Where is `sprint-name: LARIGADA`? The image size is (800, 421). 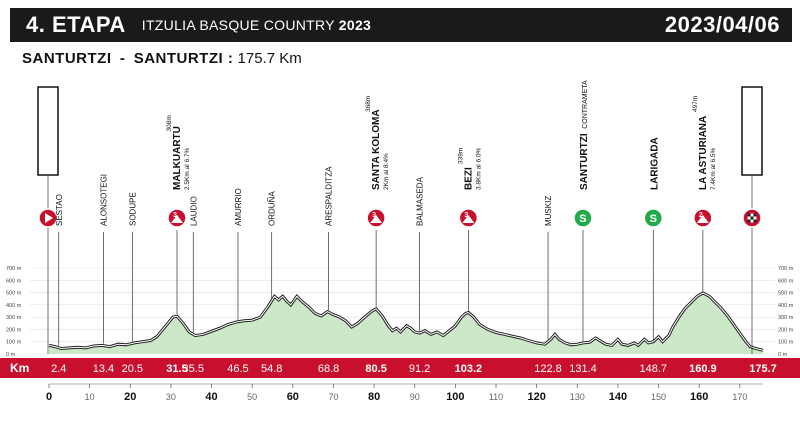
sprint-name: LARIGADA is located at coordinates (654, 163).